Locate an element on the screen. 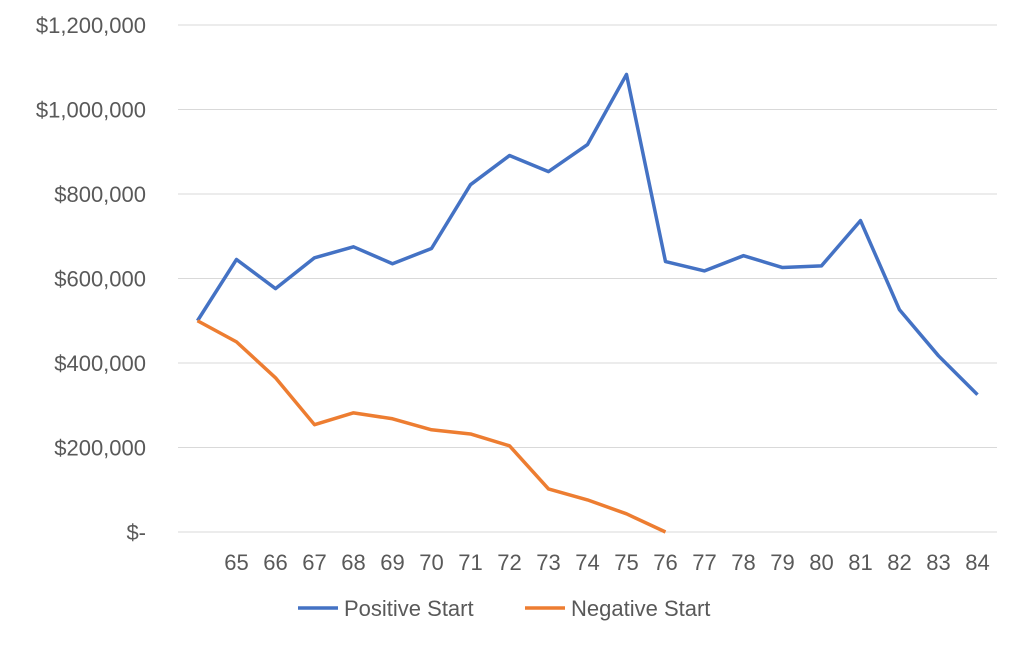  y-tick-label: $800,000 is located at coordinates (100, 194).